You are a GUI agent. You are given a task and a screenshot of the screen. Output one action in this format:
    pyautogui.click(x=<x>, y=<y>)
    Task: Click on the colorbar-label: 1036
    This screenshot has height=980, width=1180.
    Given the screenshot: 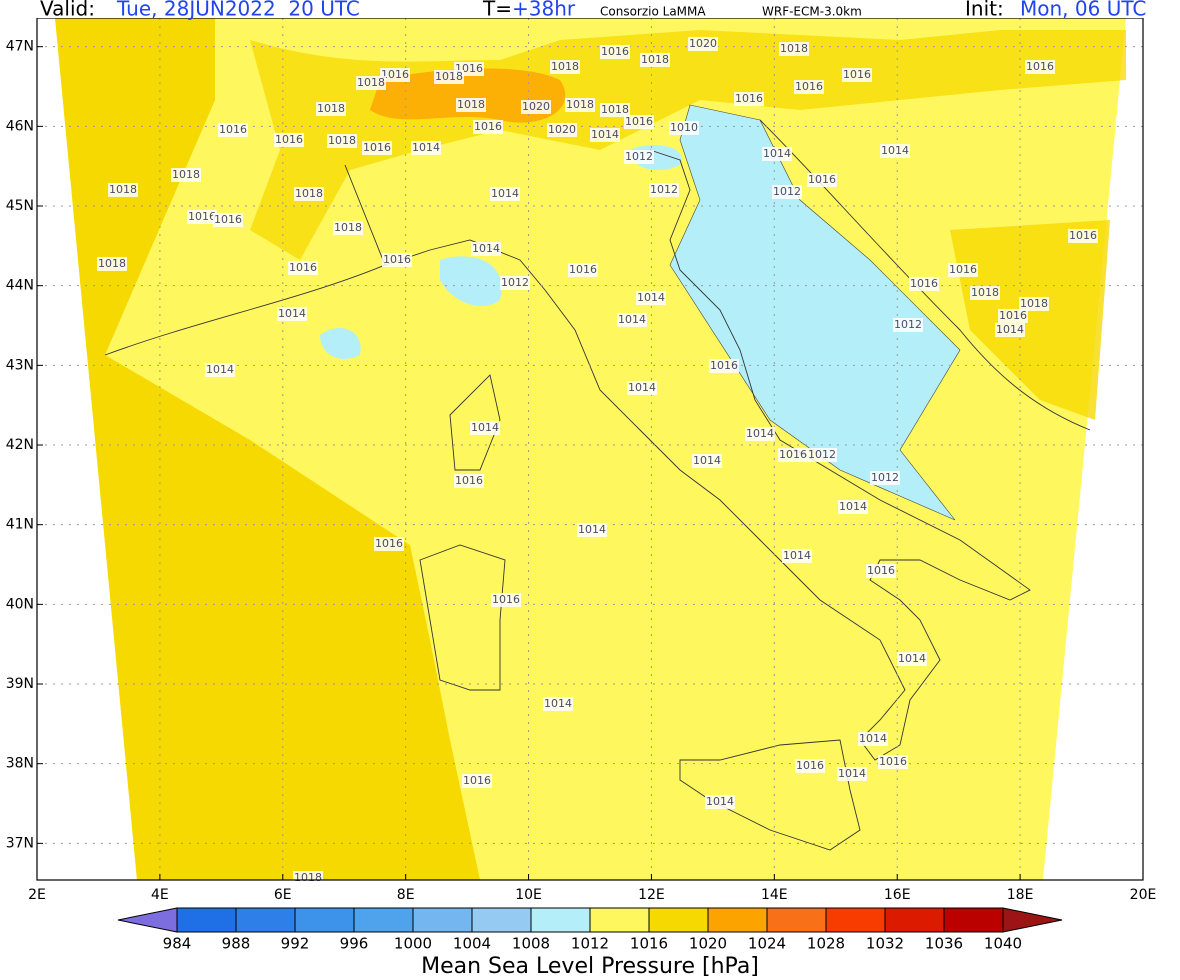 What is the action you would take?
    pyautogui.click(x=944, y=944)
    